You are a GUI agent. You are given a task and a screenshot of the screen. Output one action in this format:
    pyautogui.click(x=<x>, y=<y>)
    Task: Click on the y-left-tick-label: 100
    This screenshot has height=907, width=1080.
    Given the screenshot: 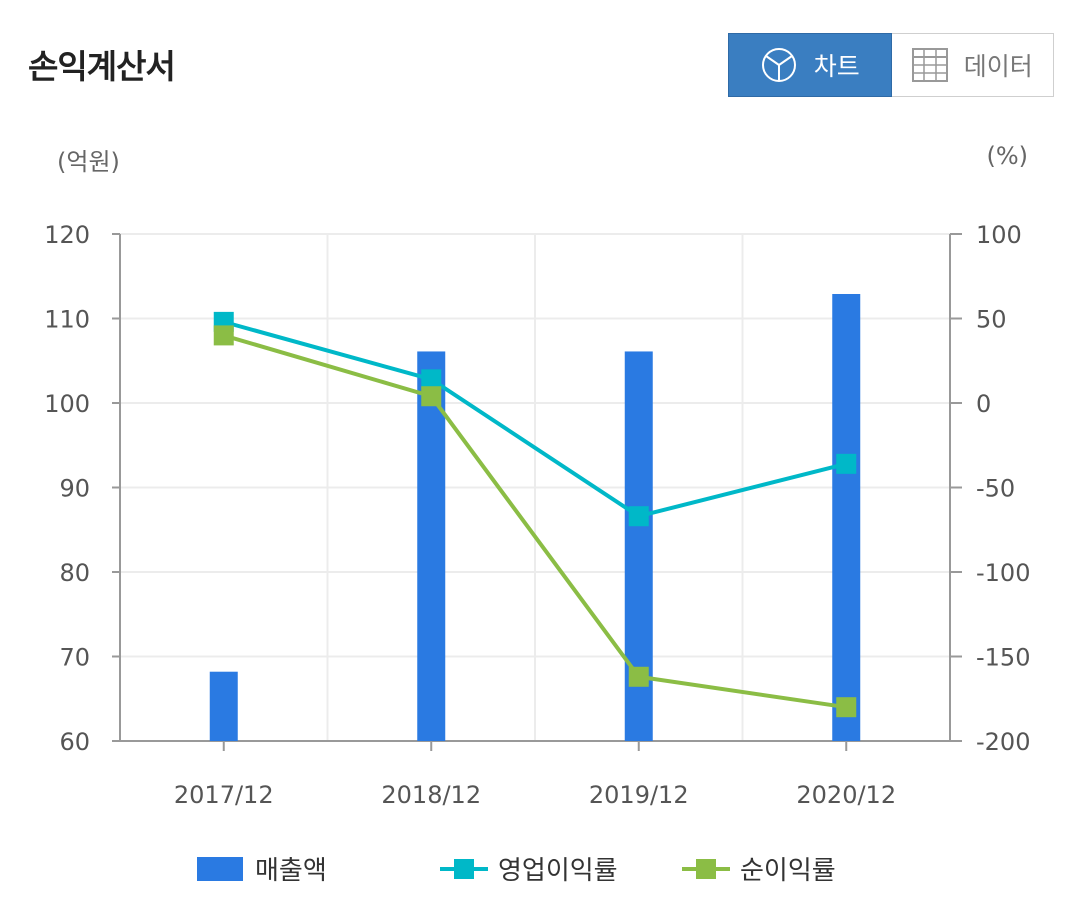 What is the action you would take?
    pyautogui.click(x=67, y=404)
    